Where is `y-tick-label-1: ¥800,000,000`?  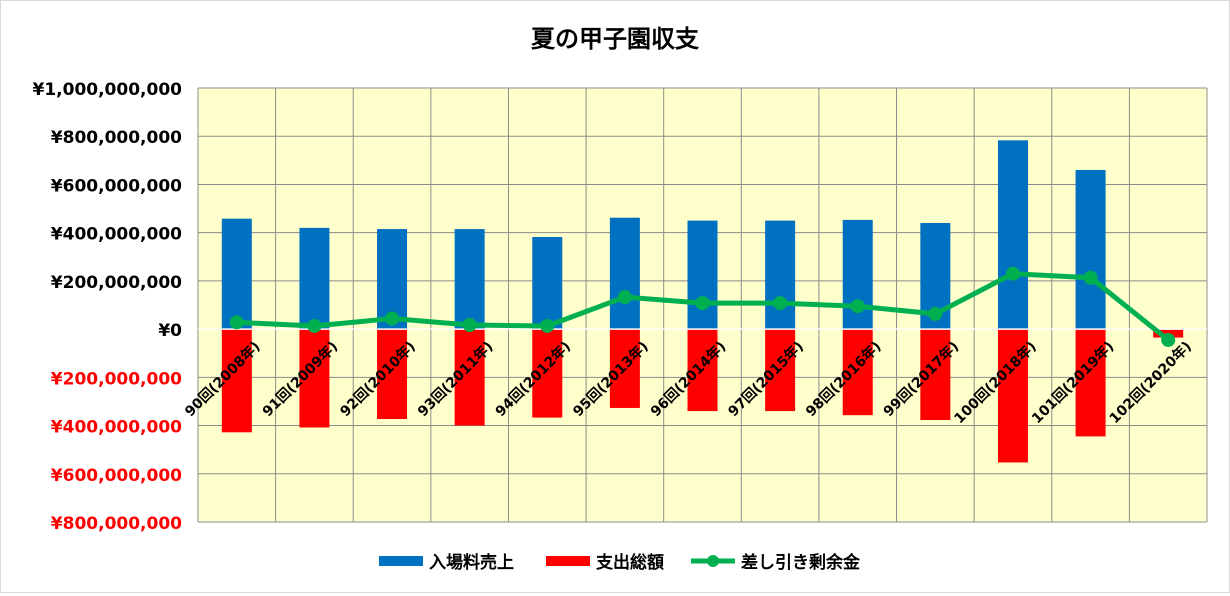
y-tick-label-1: ¥800,000,000 is located at coordinates (116, 138).